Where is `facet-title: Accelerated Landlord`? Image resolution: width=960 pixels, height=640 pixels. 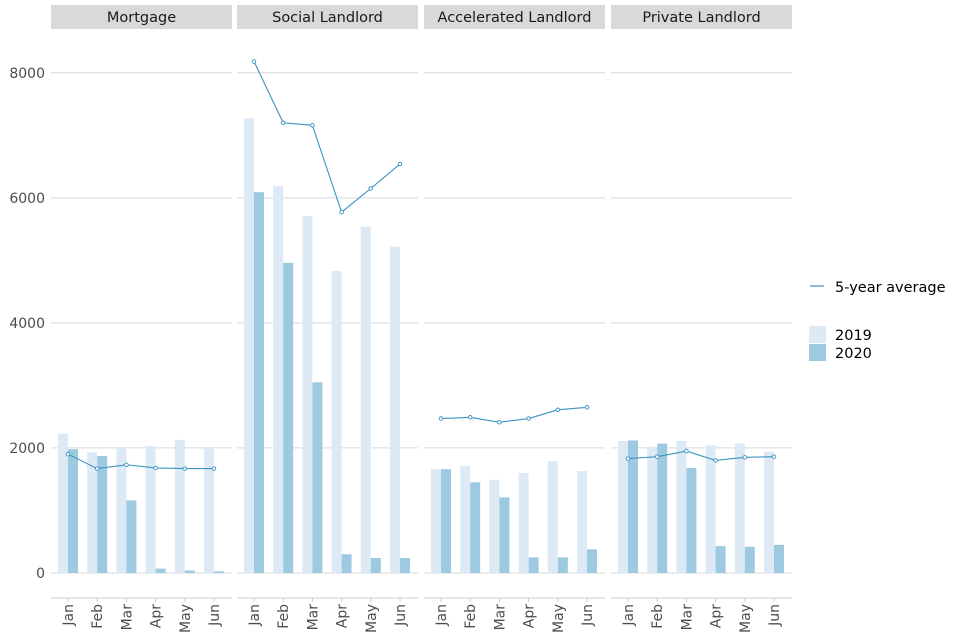
facet-title: Accelerated Landlord is located at coordinates (515, 18).